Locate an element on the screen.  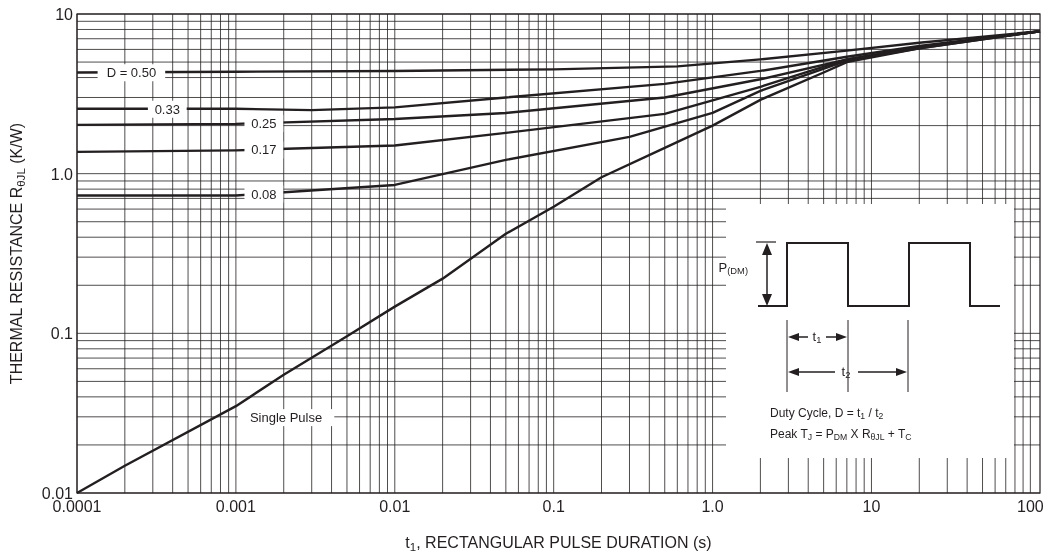
series-label: 0.33 is located at coordinates (167, 109).